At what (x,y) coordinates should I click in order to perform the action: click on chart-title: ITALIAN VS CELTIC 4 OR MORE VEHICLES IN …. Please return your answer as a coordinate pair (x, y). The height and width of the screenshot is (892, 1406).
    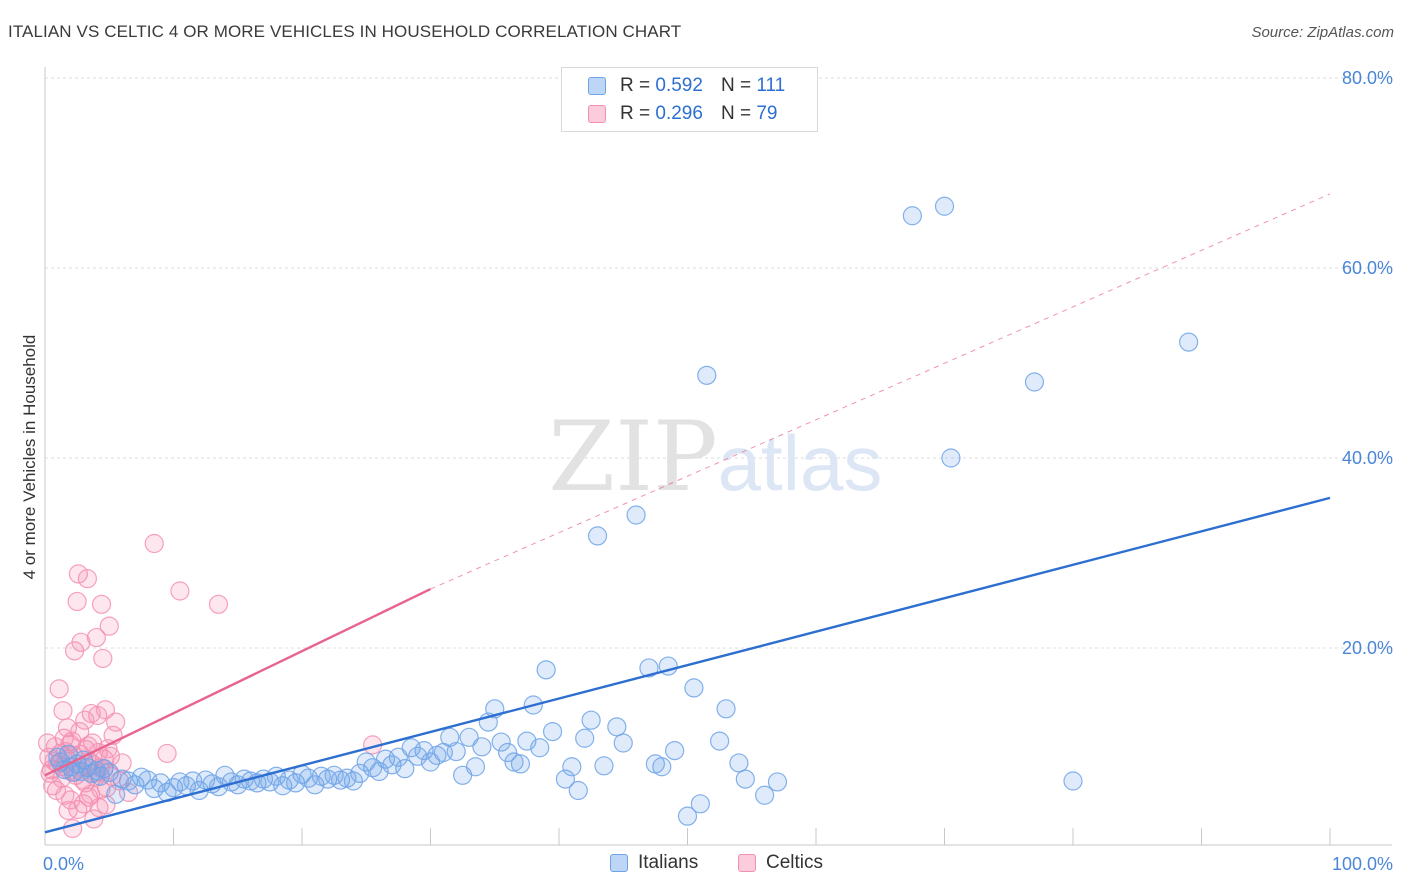
    Looking at the image, I should click on (345, 31).